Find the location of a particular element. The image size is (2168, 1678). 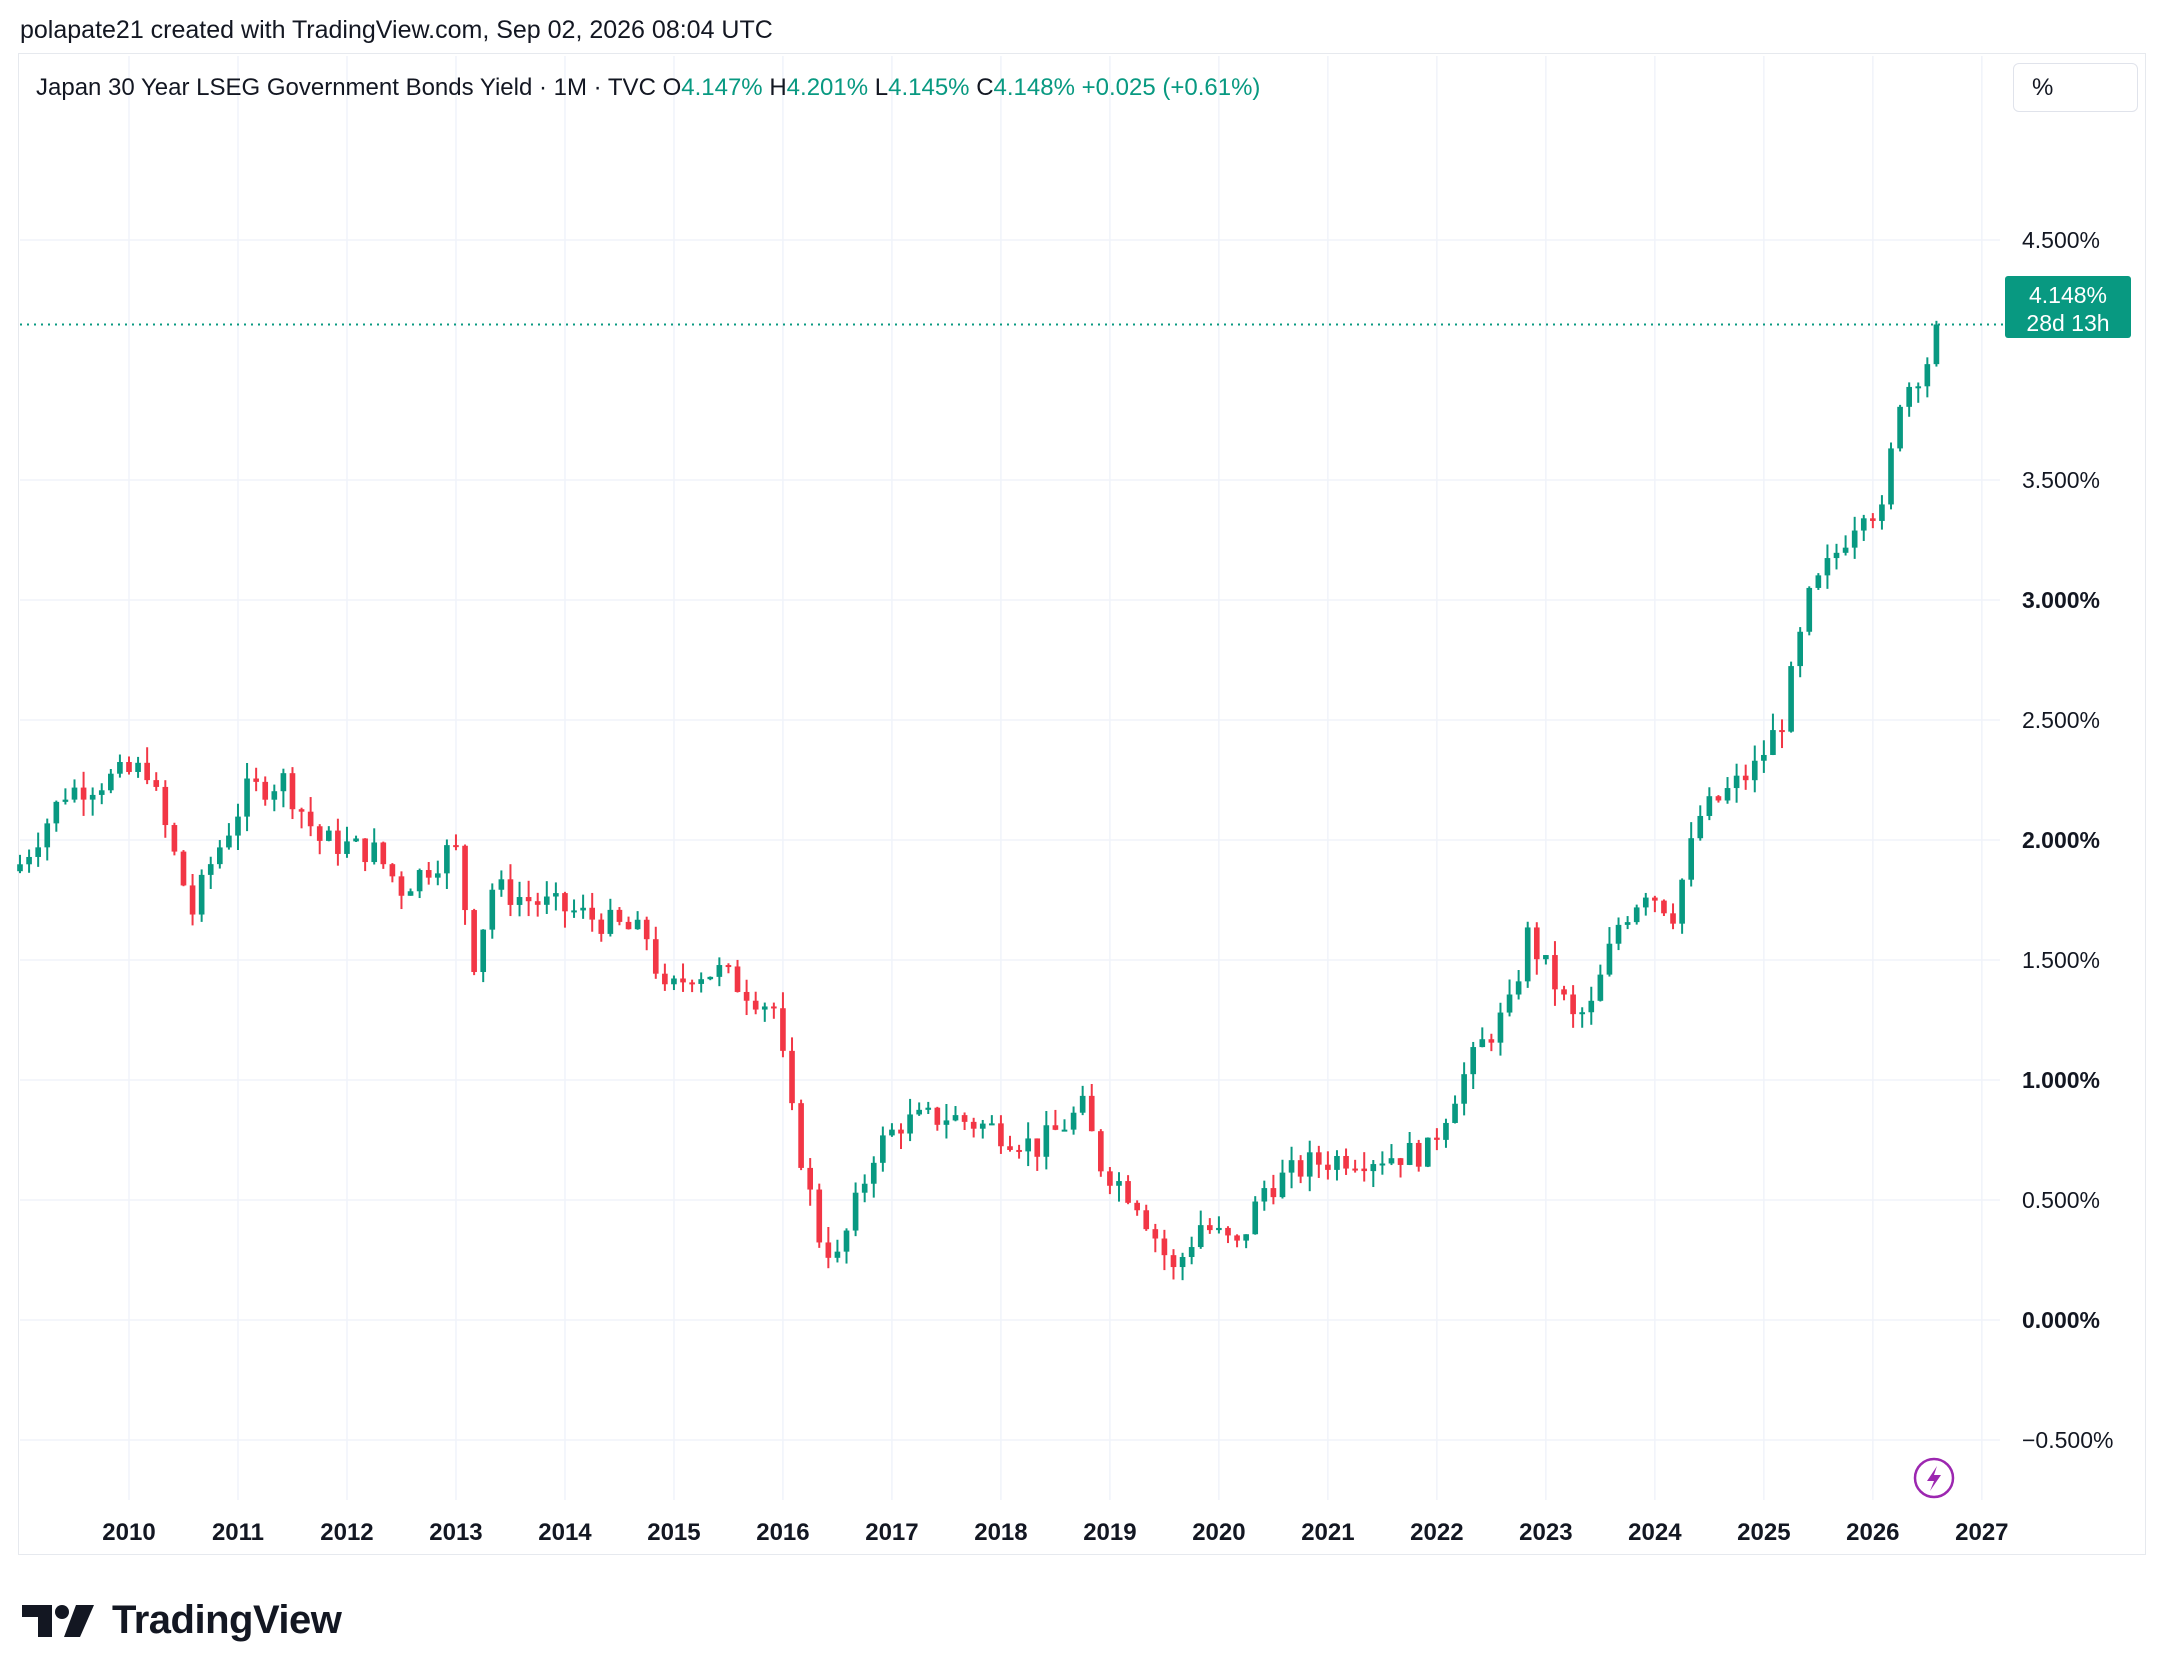

brand-name: TradingView is located at coordinates (227, 1620).